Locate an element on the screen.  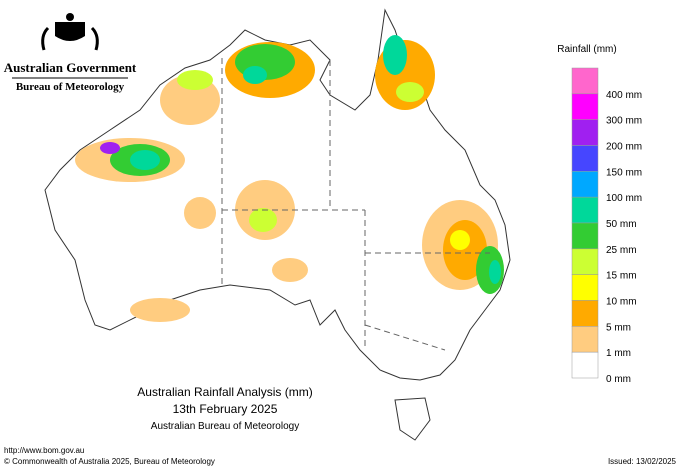
legend-label: 1 mm is located at coordinates (618, 353).